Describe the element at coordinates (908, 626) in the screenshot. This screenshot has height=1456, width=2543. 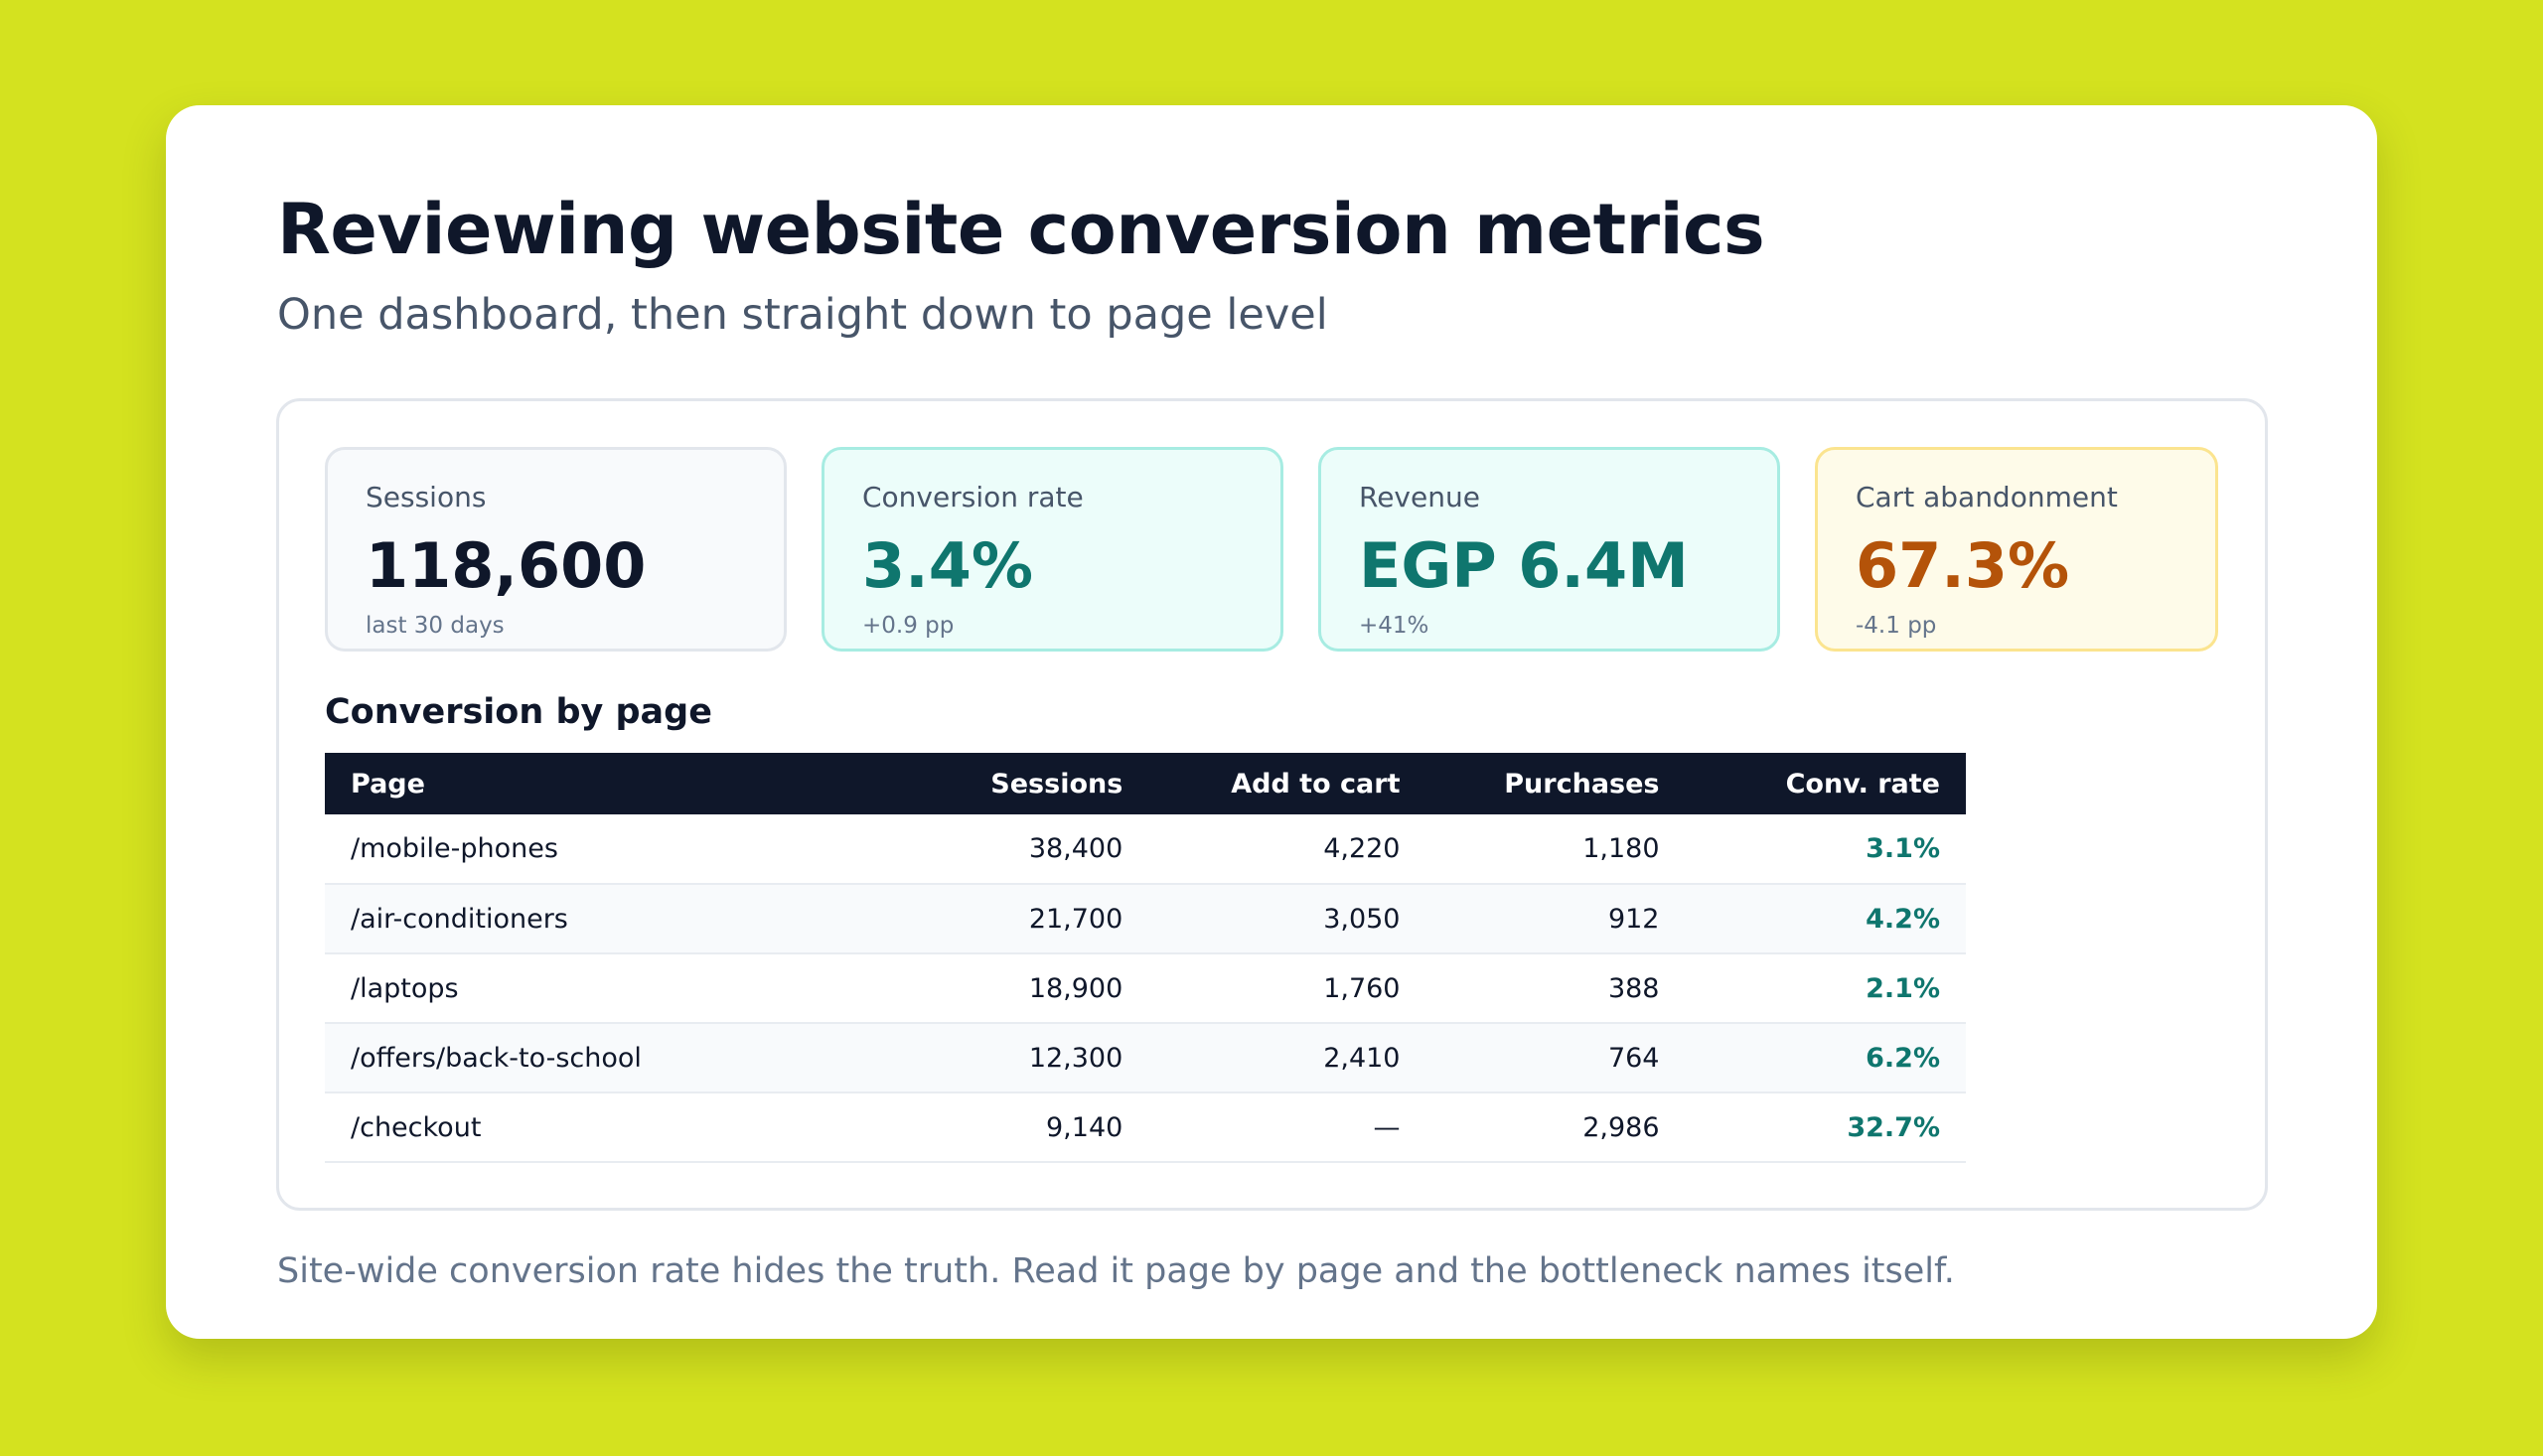
I see `metric-note: +0.9 pp` at that location.